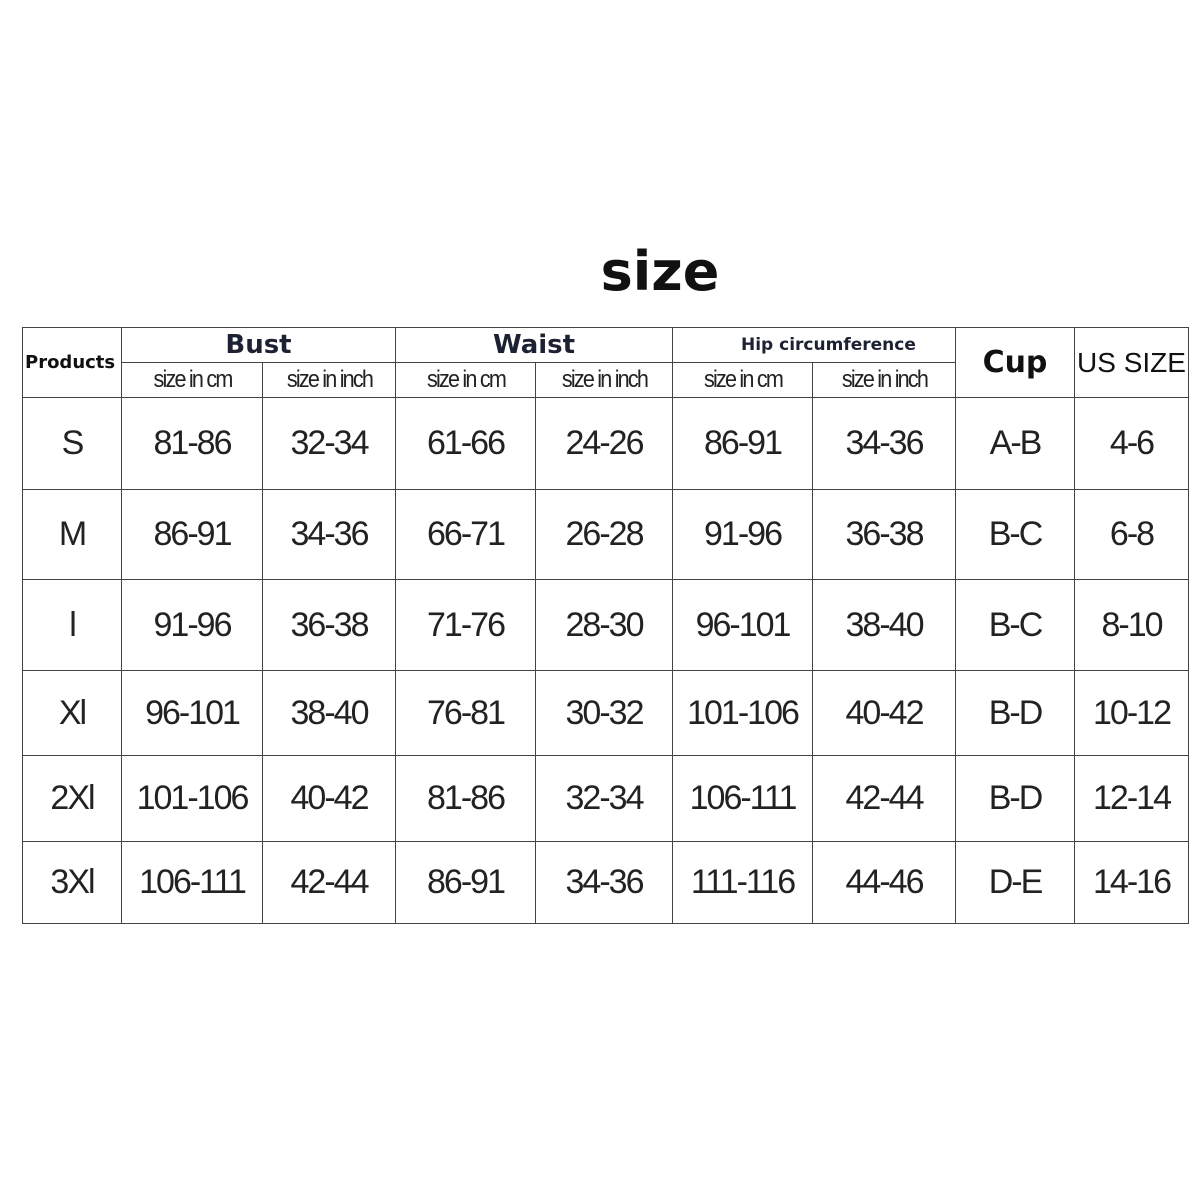  Describe the element at coordinates (329, 380) in the screenshot. I see `subheader-bust-inch: size in inch` at that location.